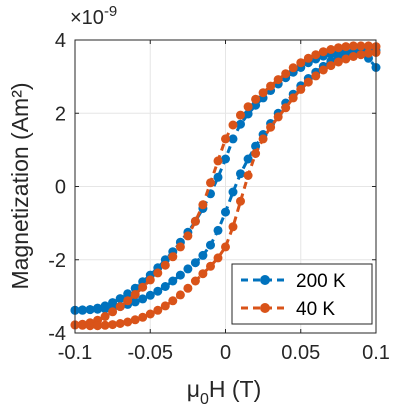 The height and width of the screenshot is (415, 415). I want to click on x-tick-label: 0.1, so click(376, 353).